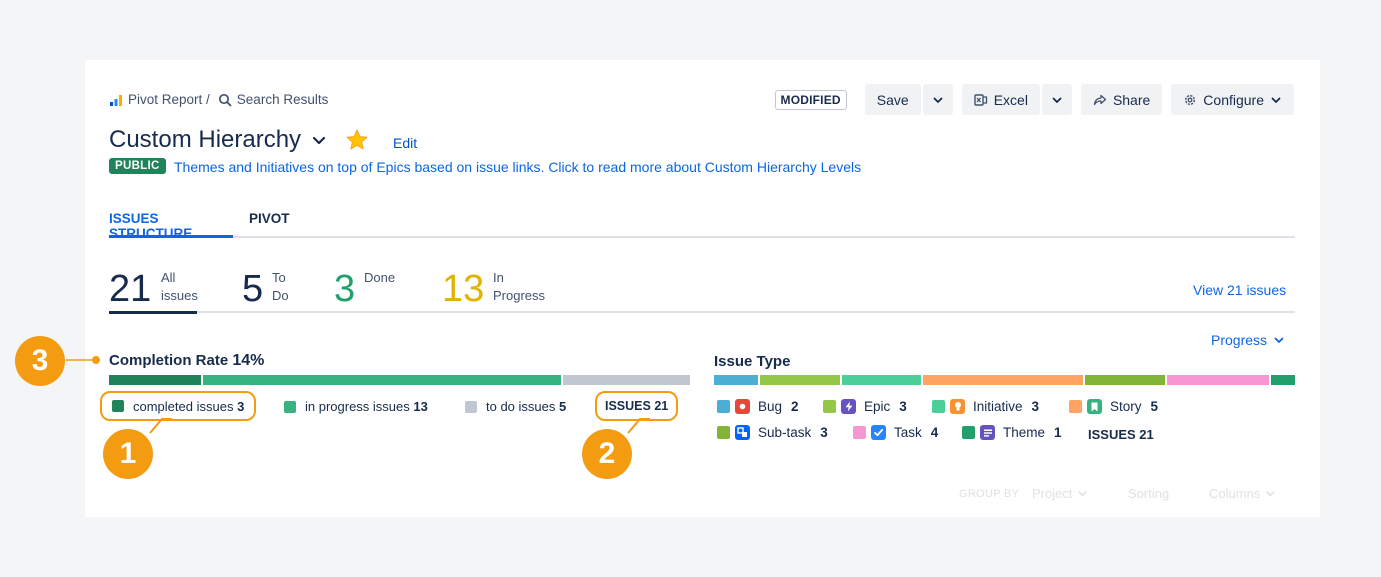 This screenshot has width=1381, height=577. What do you see at coordinates (1283, 380) in the screenshot?
I see `issue-type-bar-theme` at bounding box center [1283, 380].